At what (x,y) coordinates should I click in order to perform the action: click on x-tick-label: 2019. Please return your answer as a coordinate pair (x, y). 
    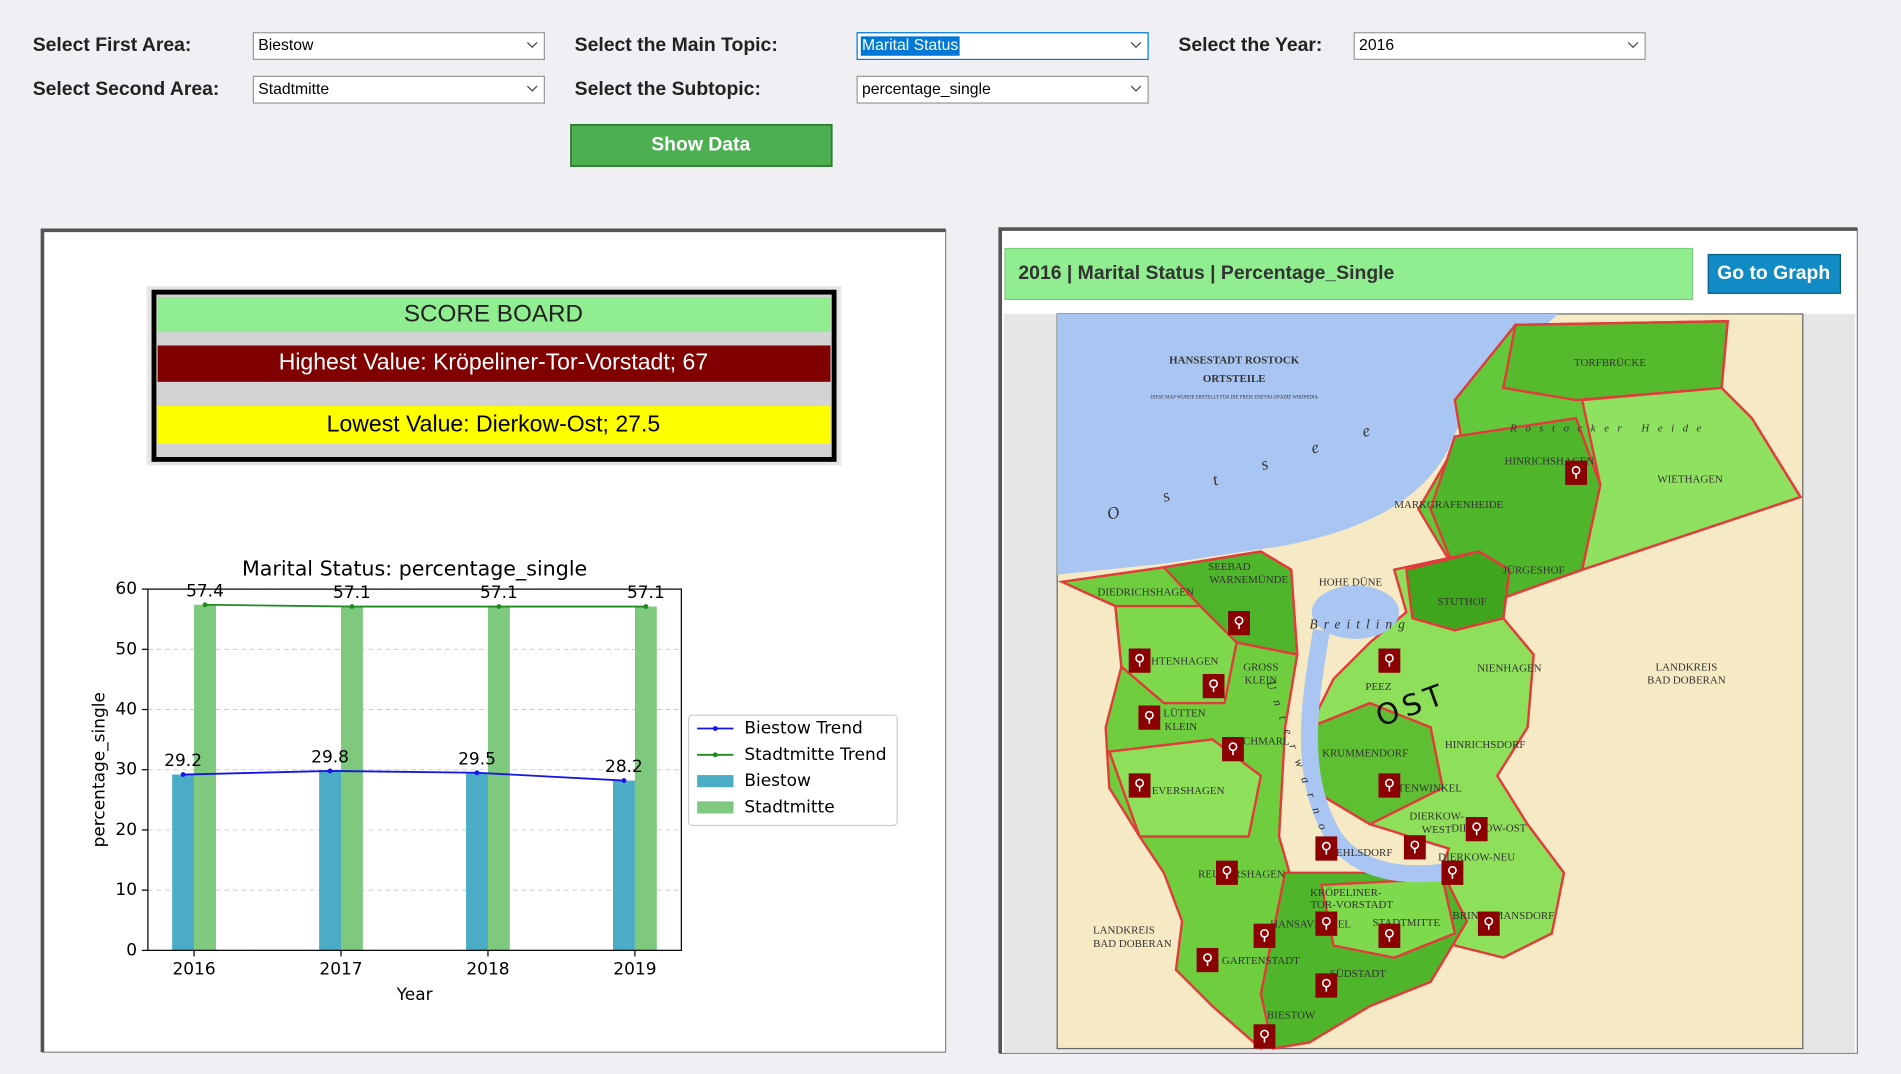
    Looking at the image, I should click on (634, 970).